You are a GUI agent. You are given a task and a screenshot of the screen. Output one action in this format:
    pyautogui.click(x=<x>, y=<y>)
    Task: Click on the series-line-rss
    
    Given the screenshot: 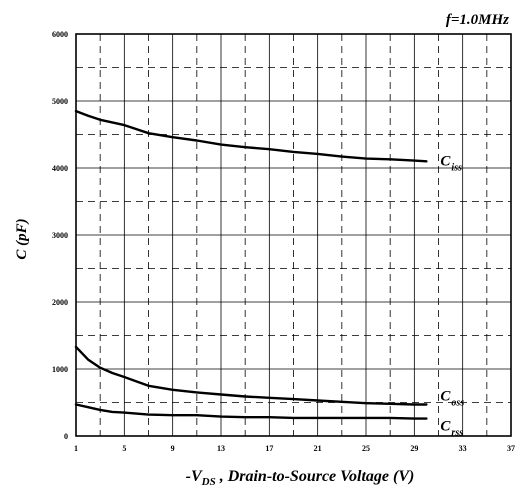 What is the action you would take?
    pyautogui.click(x=251, y=412)
    